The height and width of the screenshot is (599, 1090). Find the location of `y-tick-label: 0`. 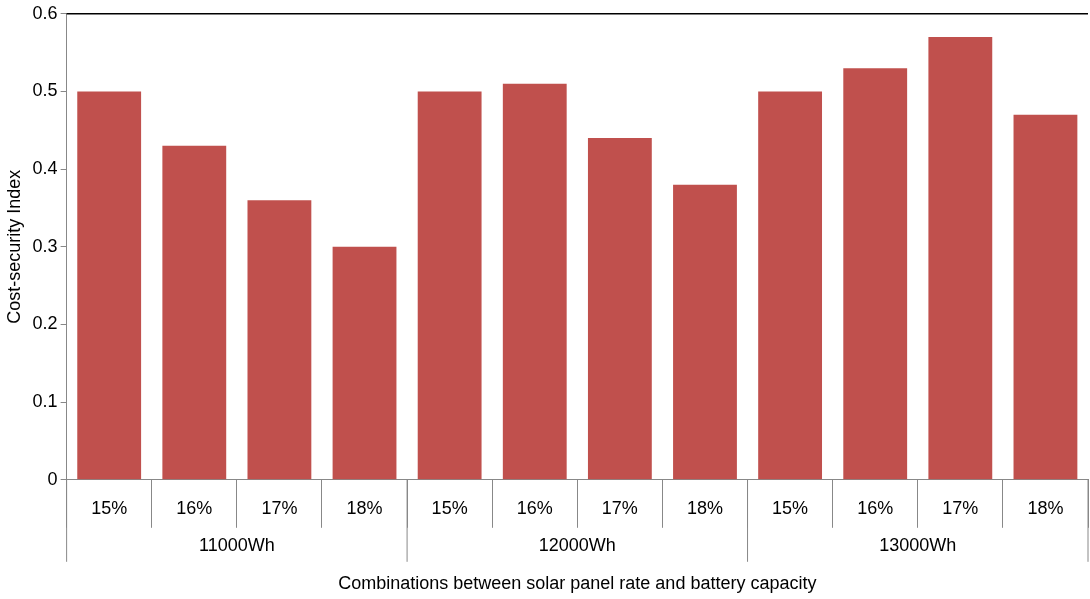

y-tick-label: 0 is located at coordinates (52, 478).